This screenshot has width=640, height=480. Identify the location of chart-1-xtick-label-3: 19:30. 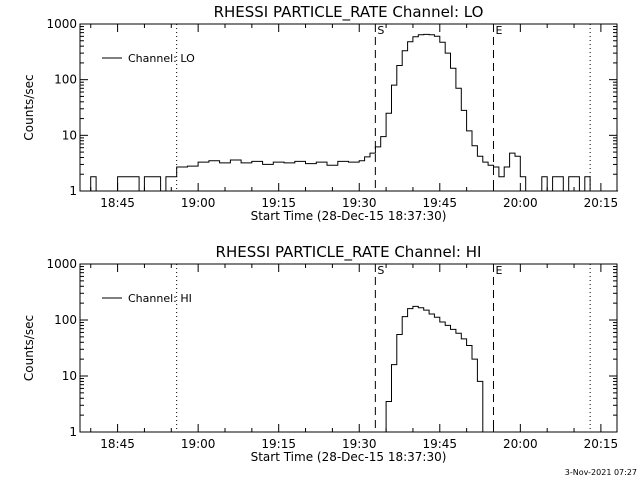
(359, 444).